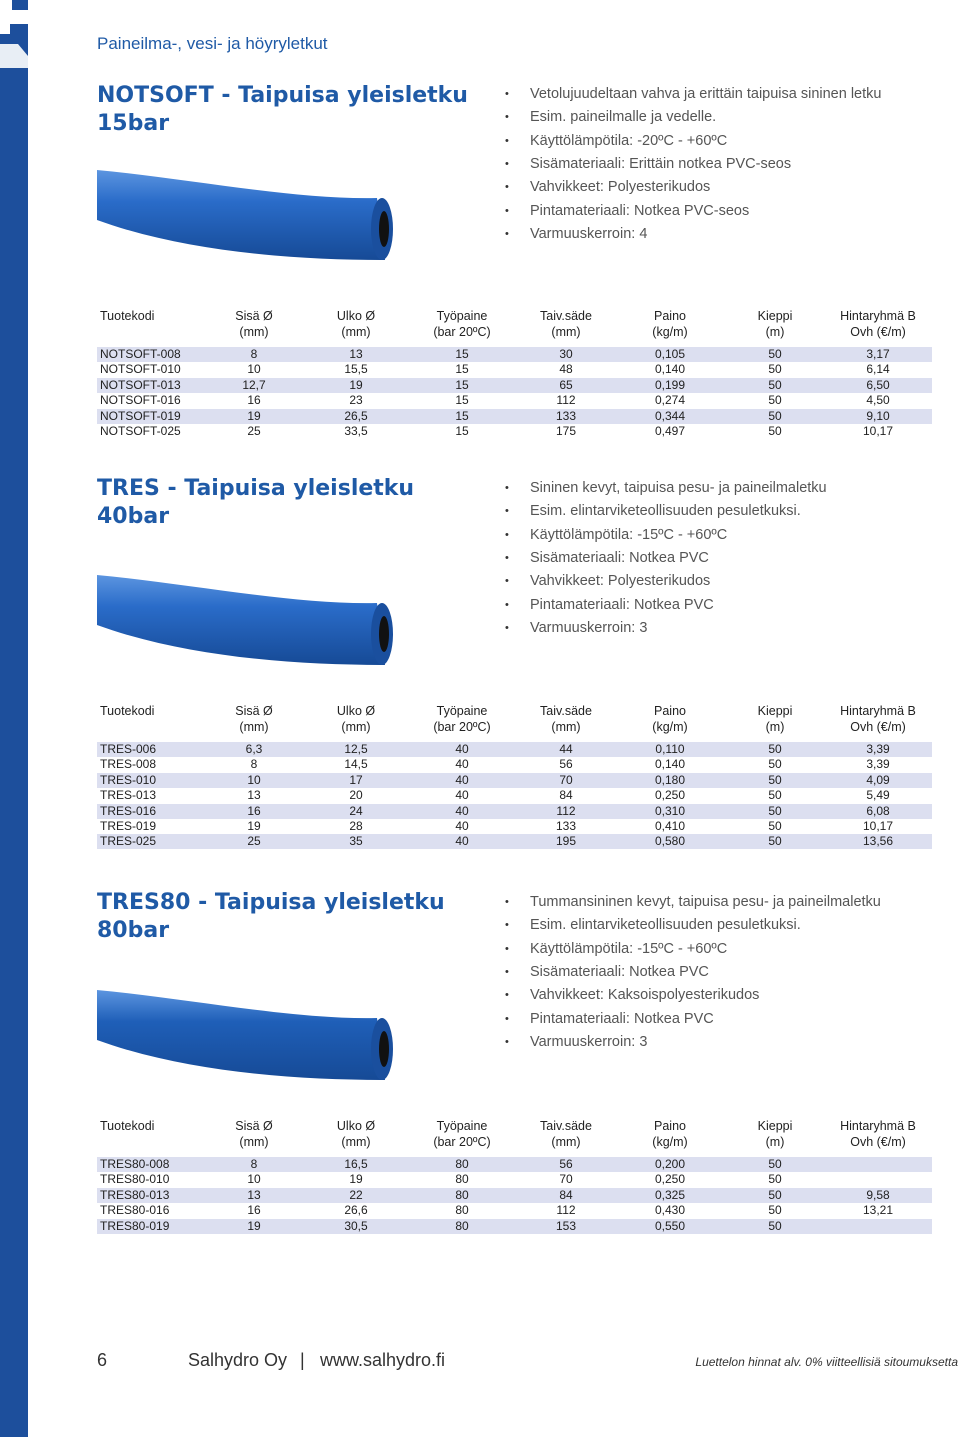  Describe the element at coordinates (878, 400) in the screenshot. I see `table-cell: 4,50` at that location.